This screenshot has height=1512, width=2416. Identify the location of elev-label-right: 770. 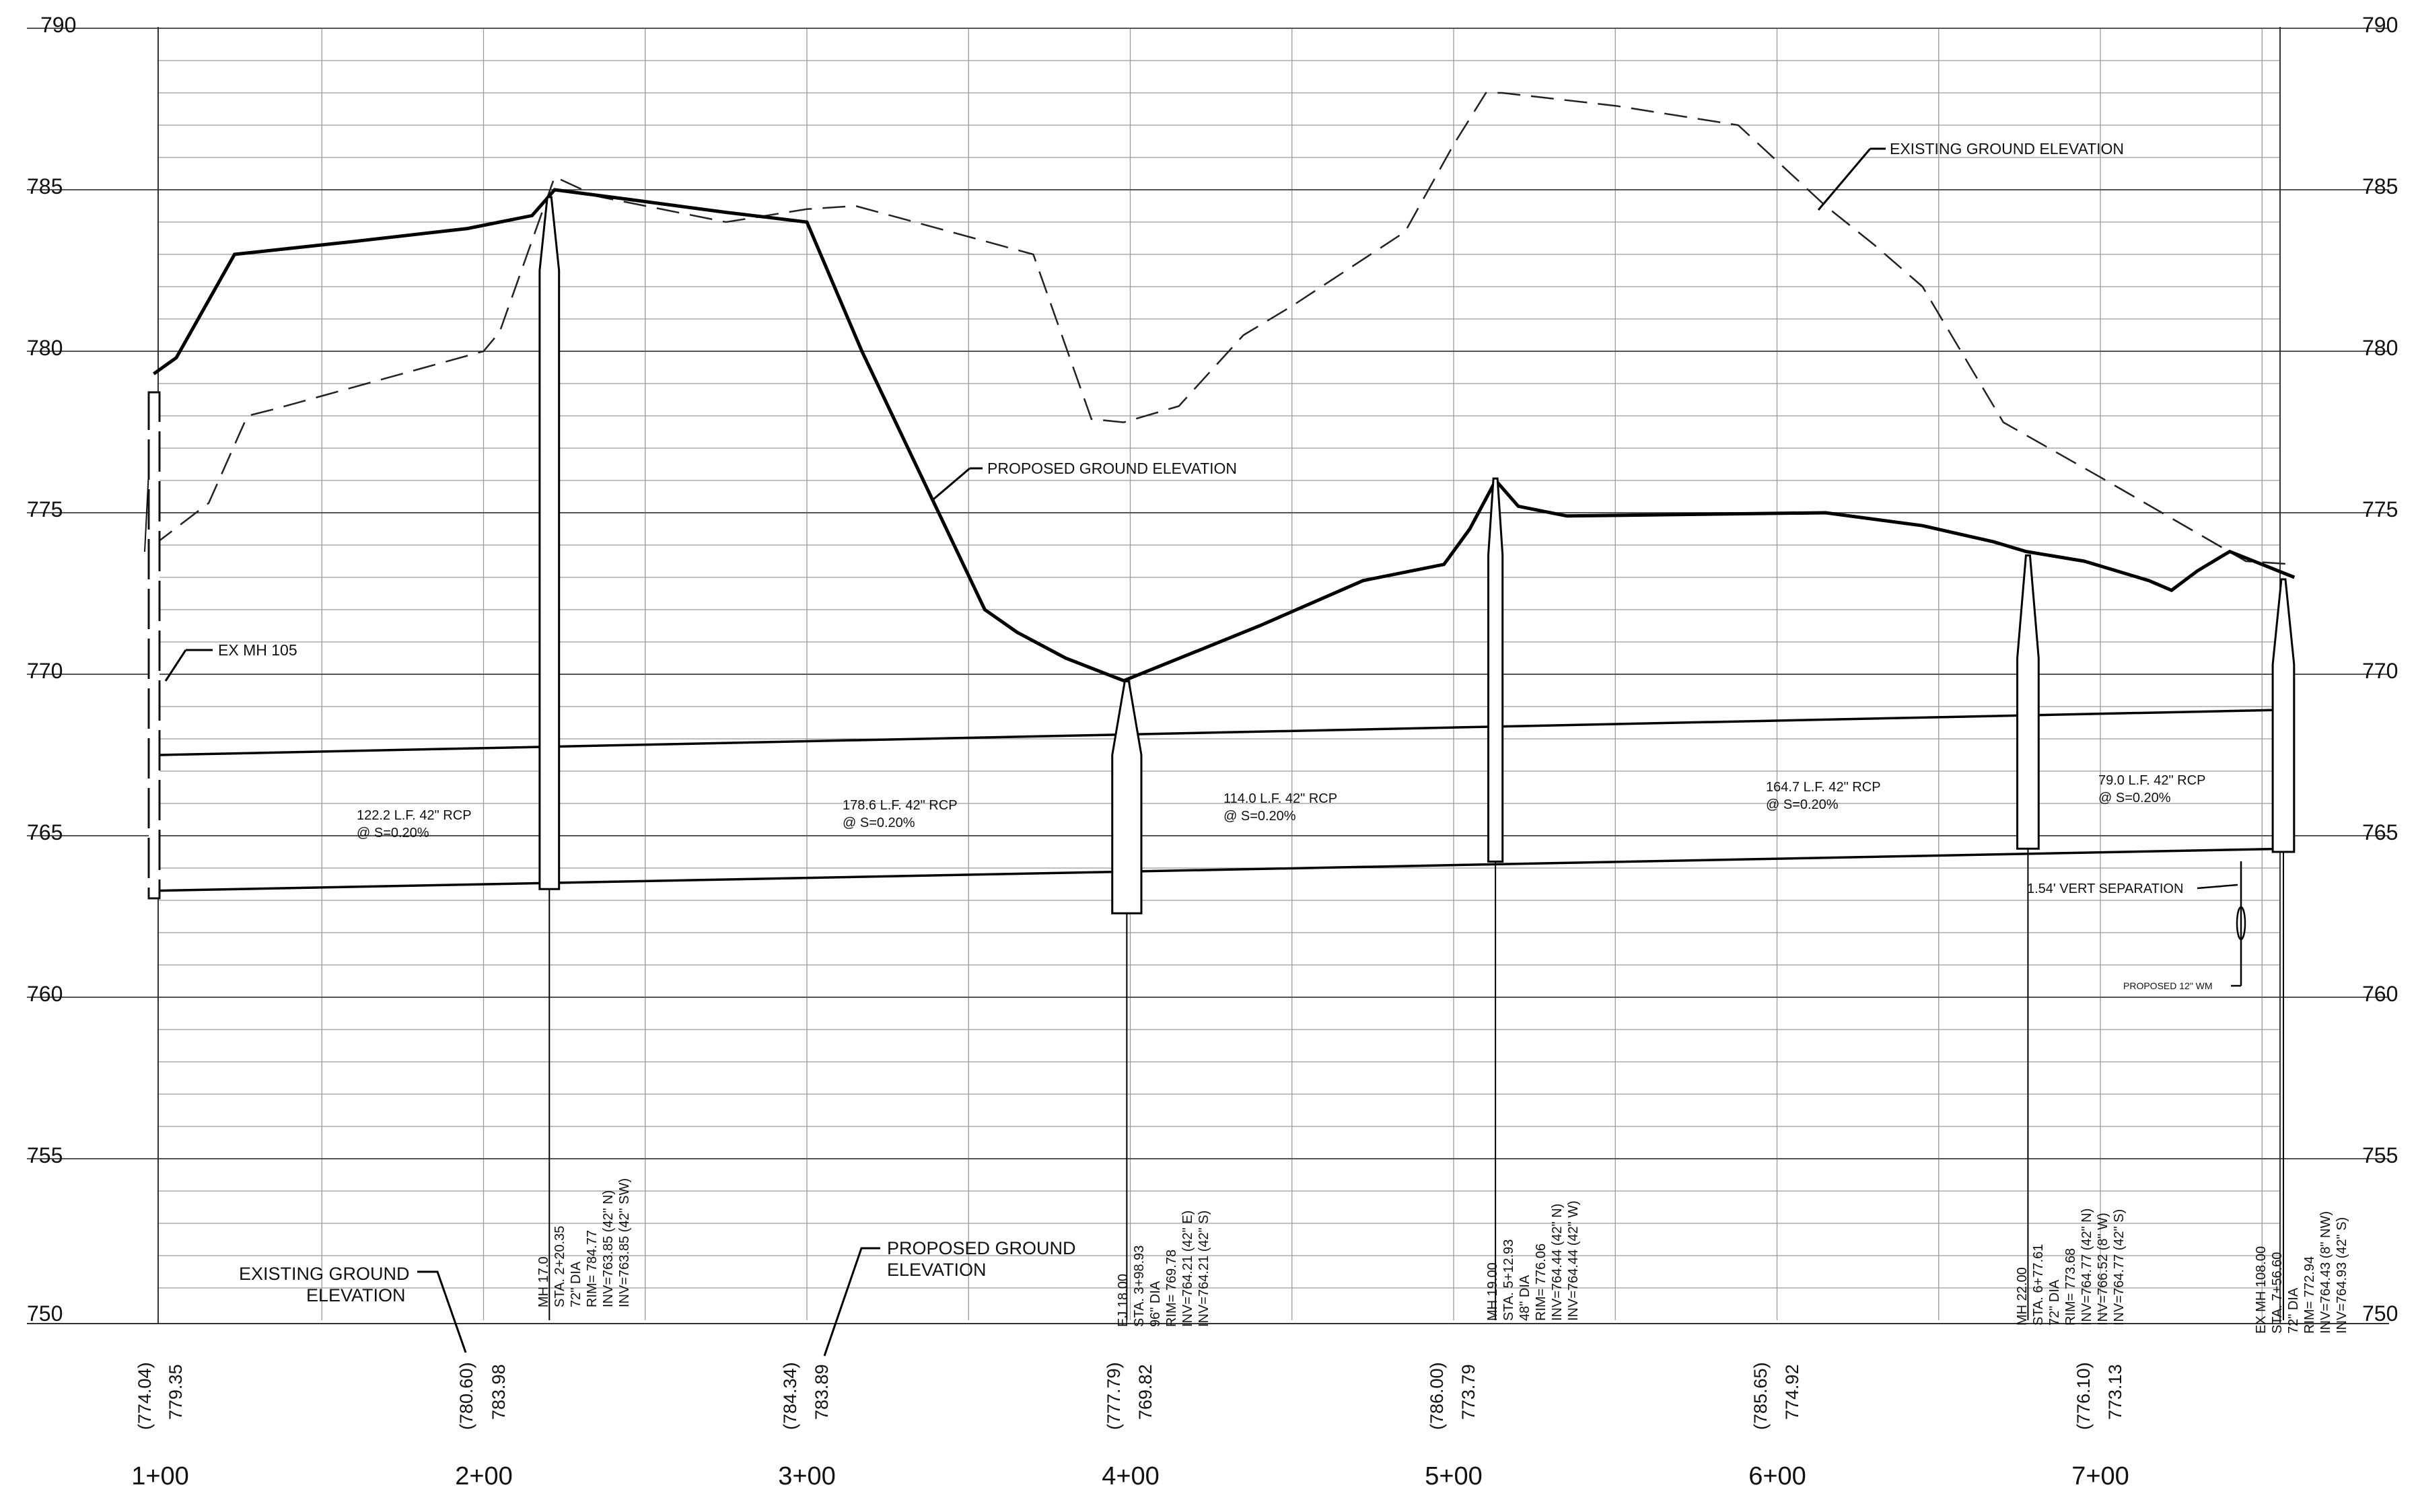
(2380, 671).